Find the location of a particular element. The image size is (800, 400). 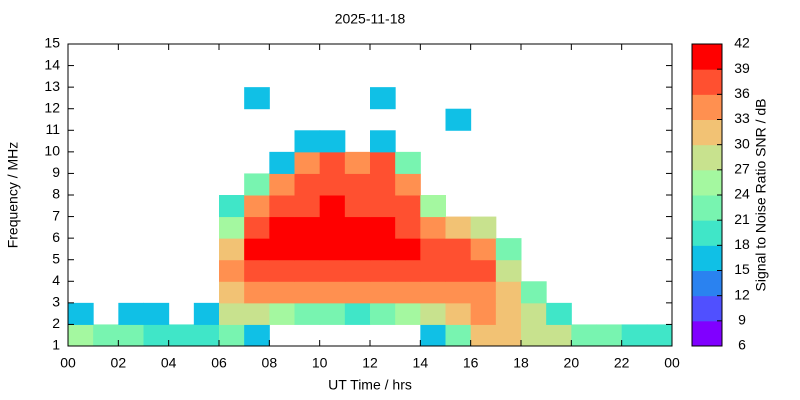

y-tick-label: 9 is located at coordinates (56, 172).